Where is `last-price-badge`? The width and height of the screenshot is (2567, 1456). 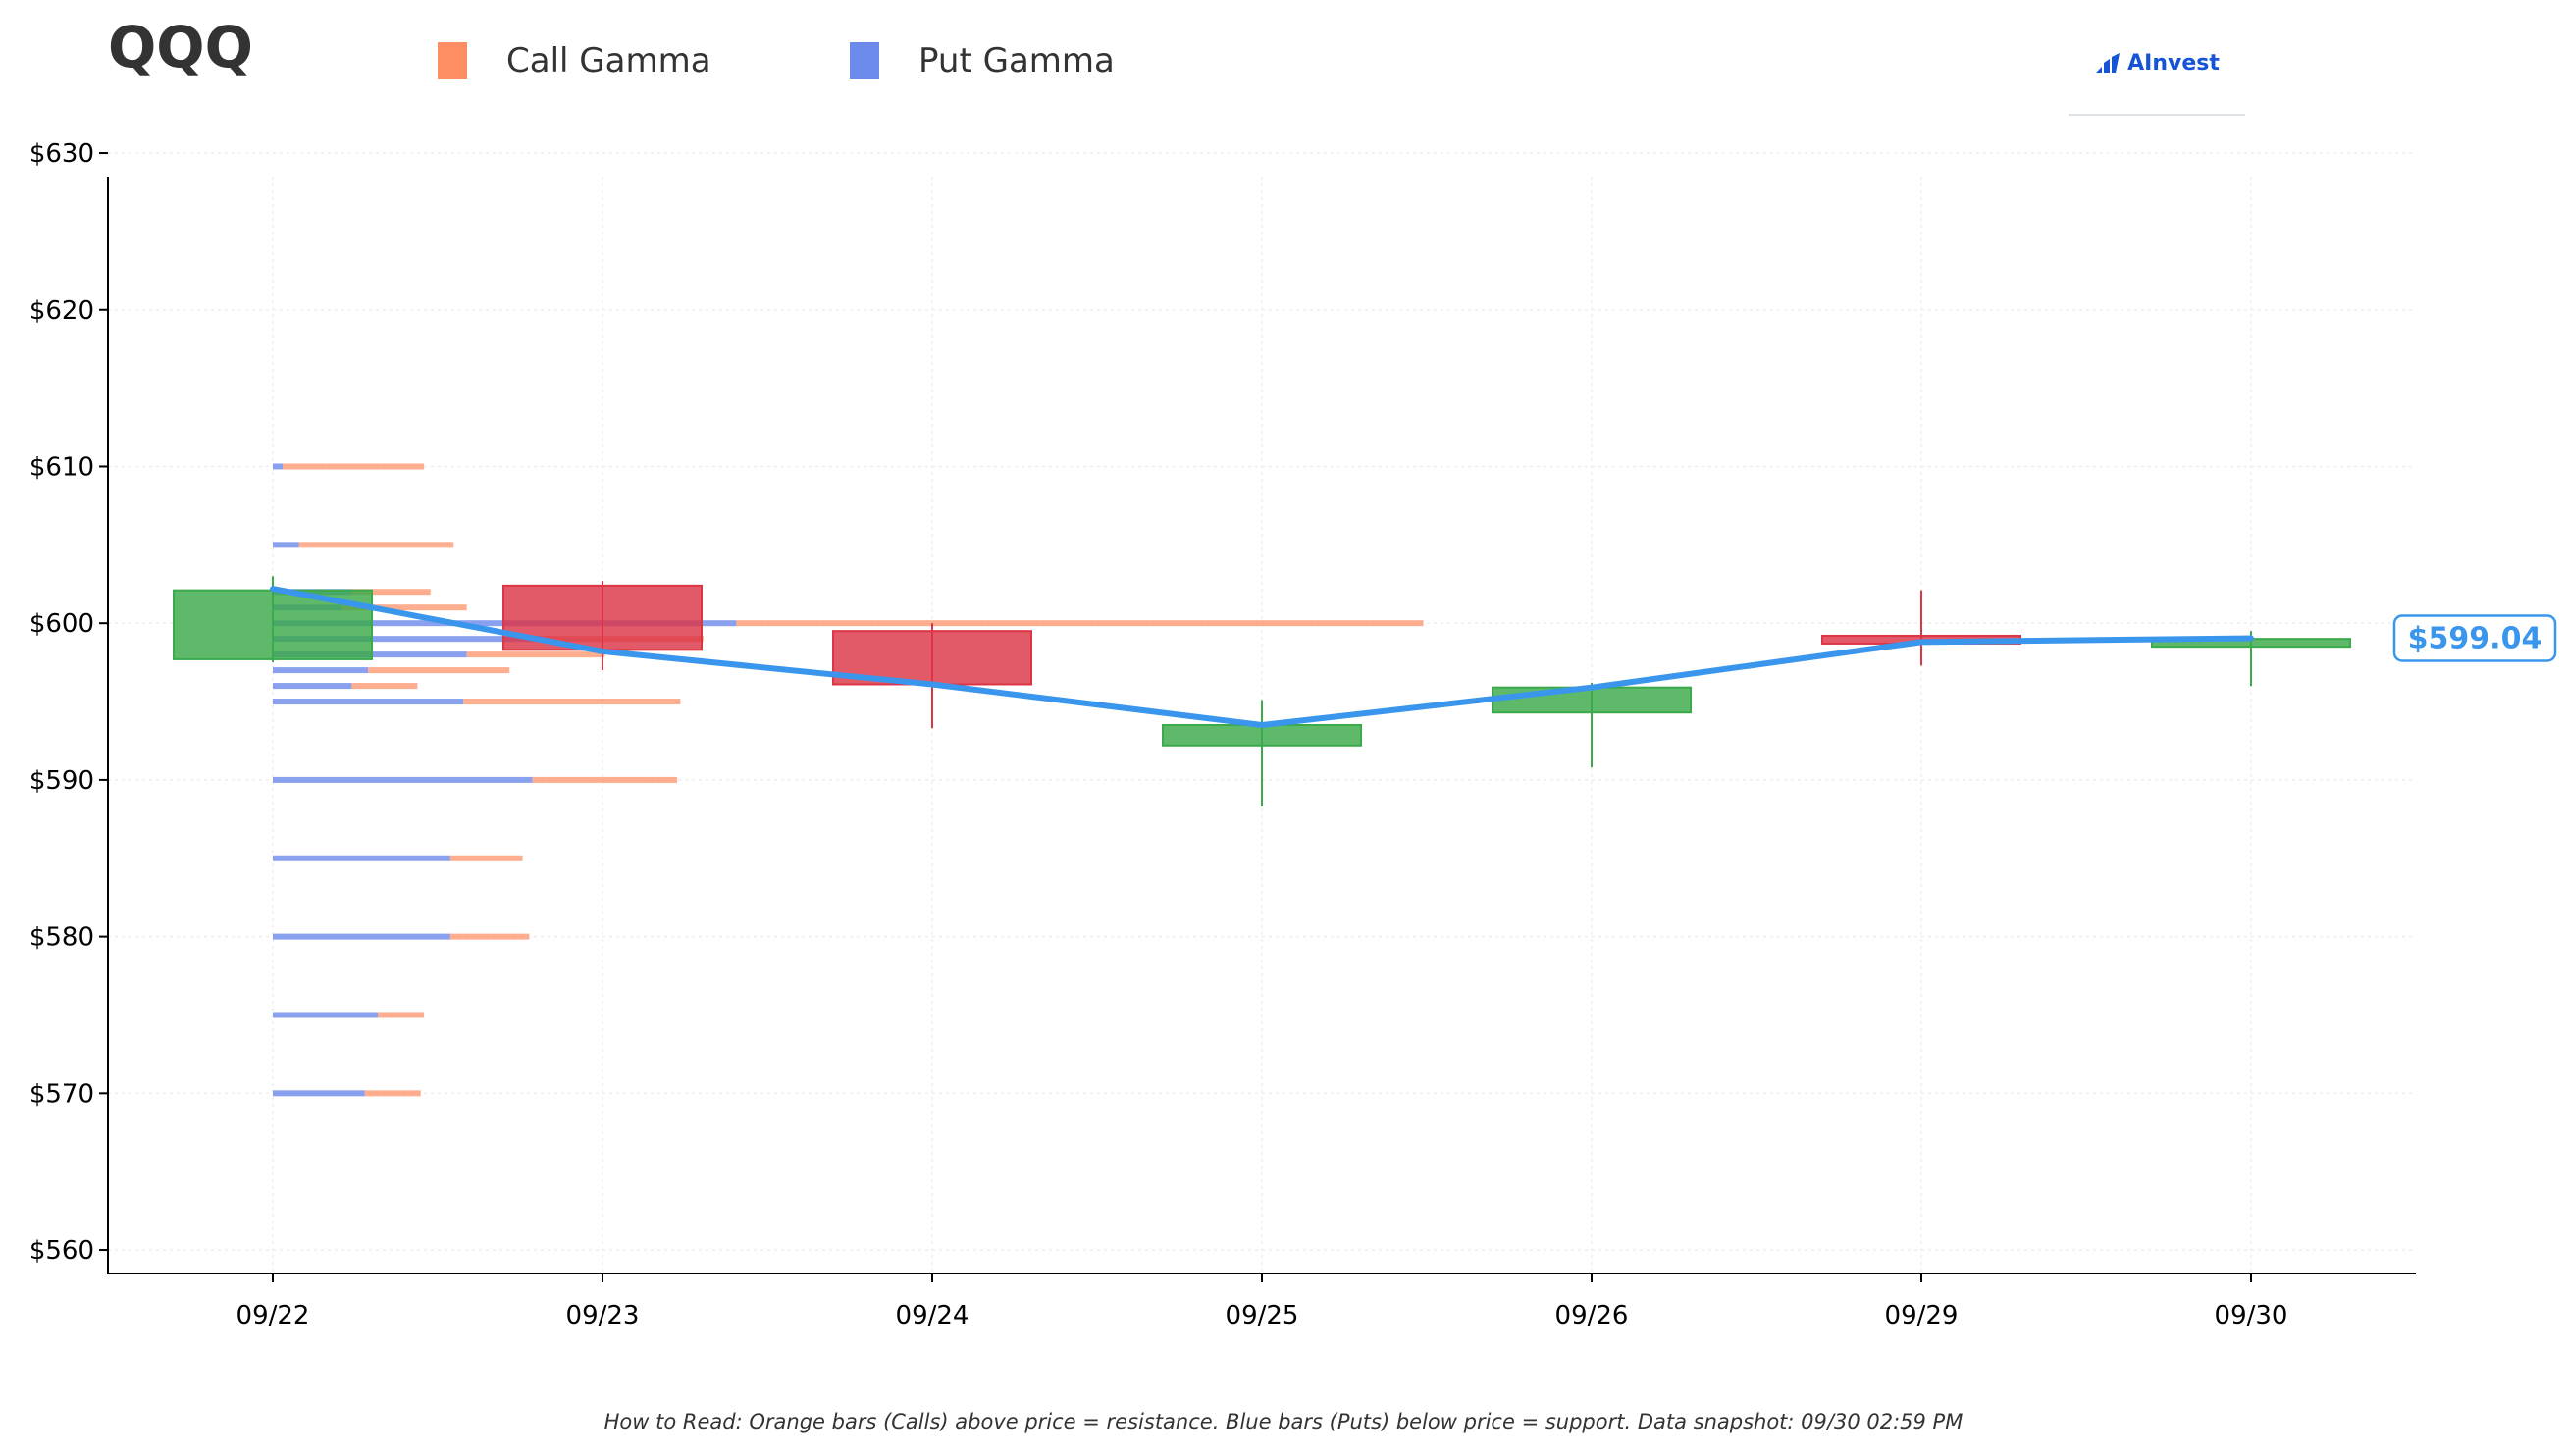
last-price-badge is located at coordinates (2475, 638).